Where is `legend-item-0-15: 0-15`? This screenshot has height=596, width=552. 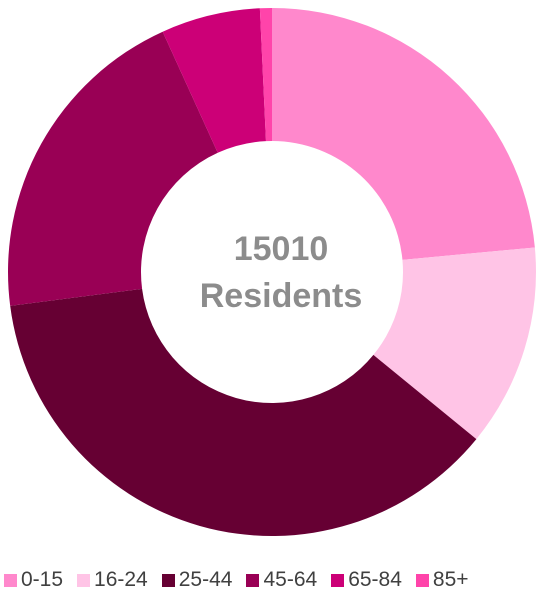
legend-item-0-15: 0-15 is located at coordinates (33, 580).